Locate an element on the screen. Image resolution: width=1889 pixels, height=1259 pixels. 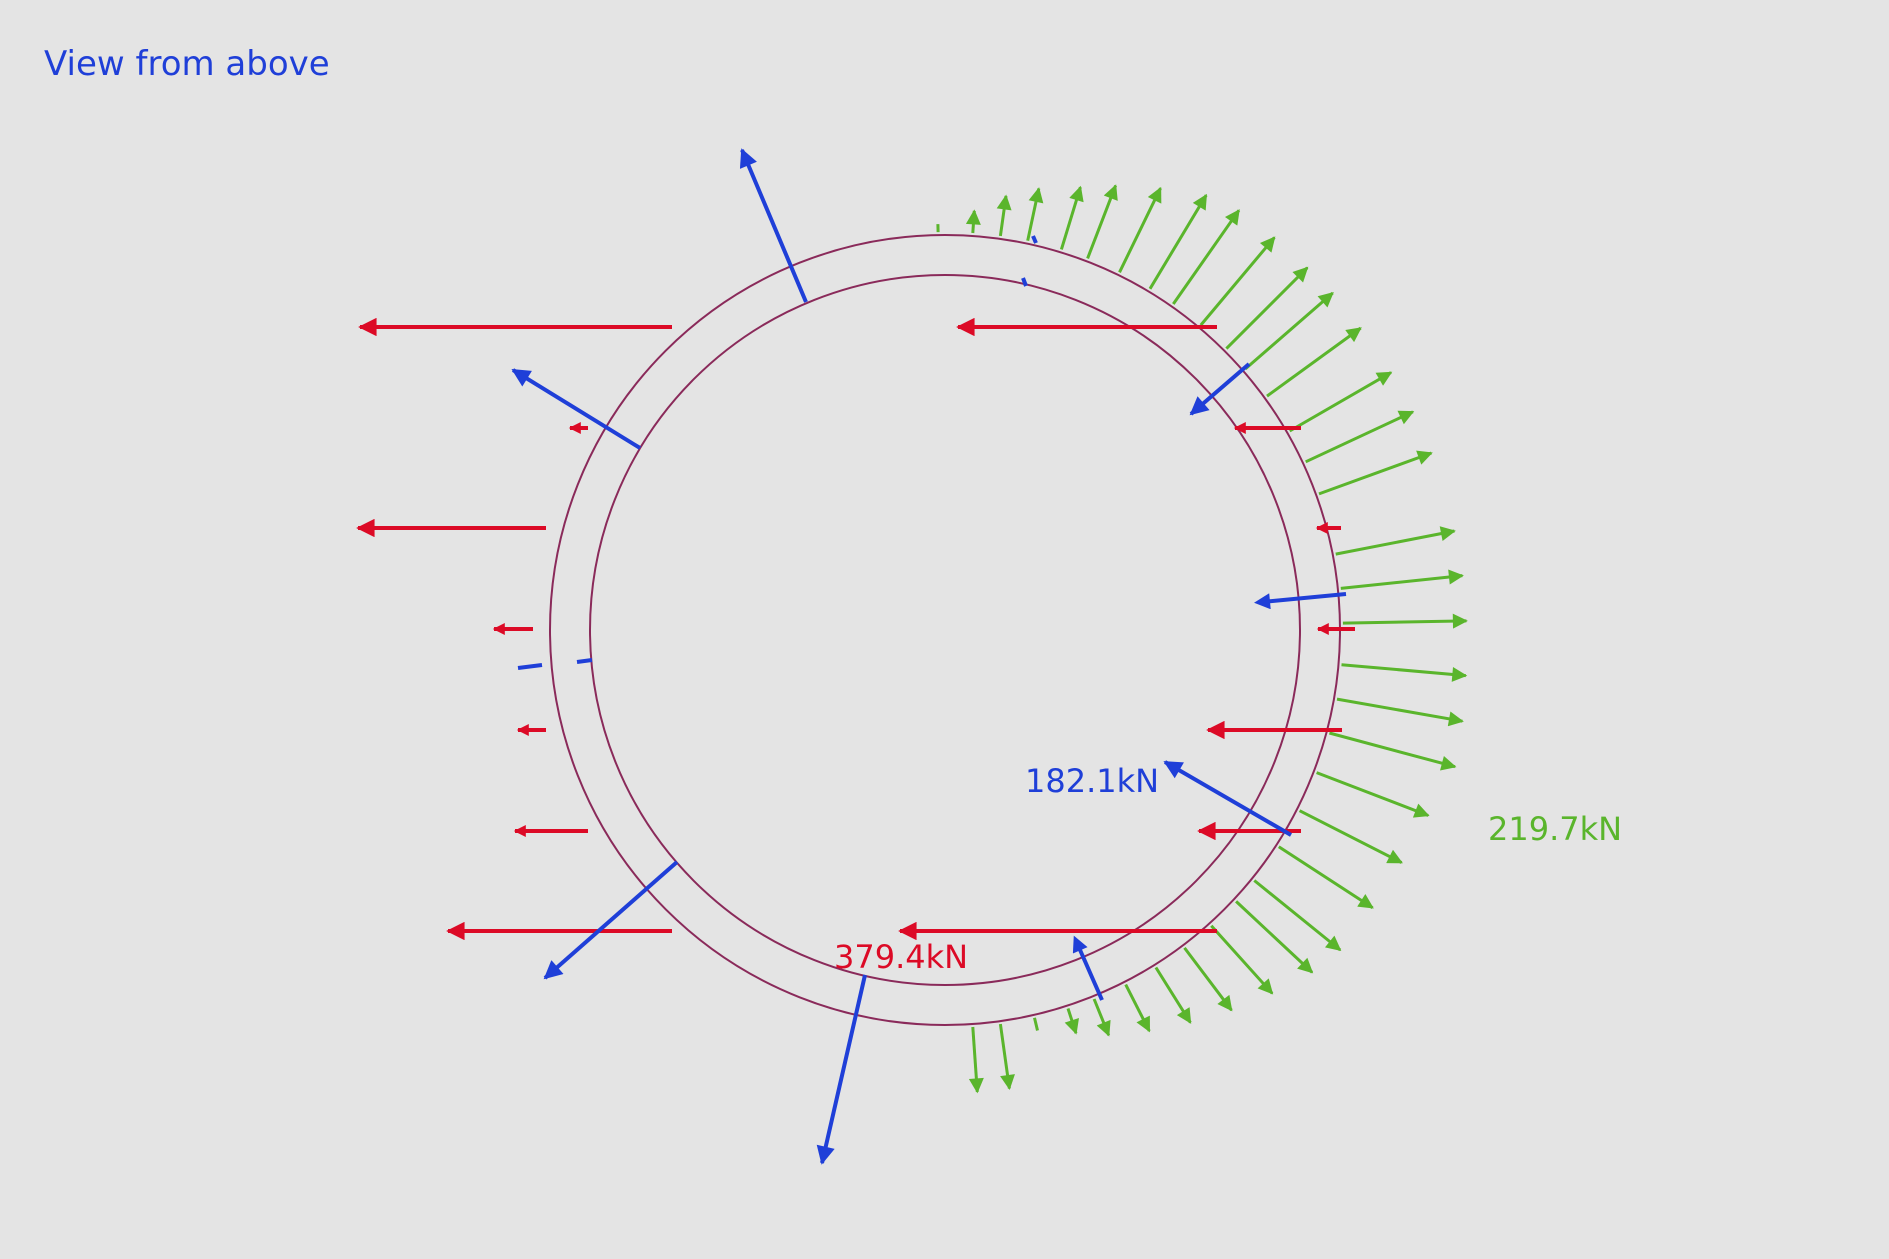
green-force-label: 219.7kN is located at coordinates (1555, 829).